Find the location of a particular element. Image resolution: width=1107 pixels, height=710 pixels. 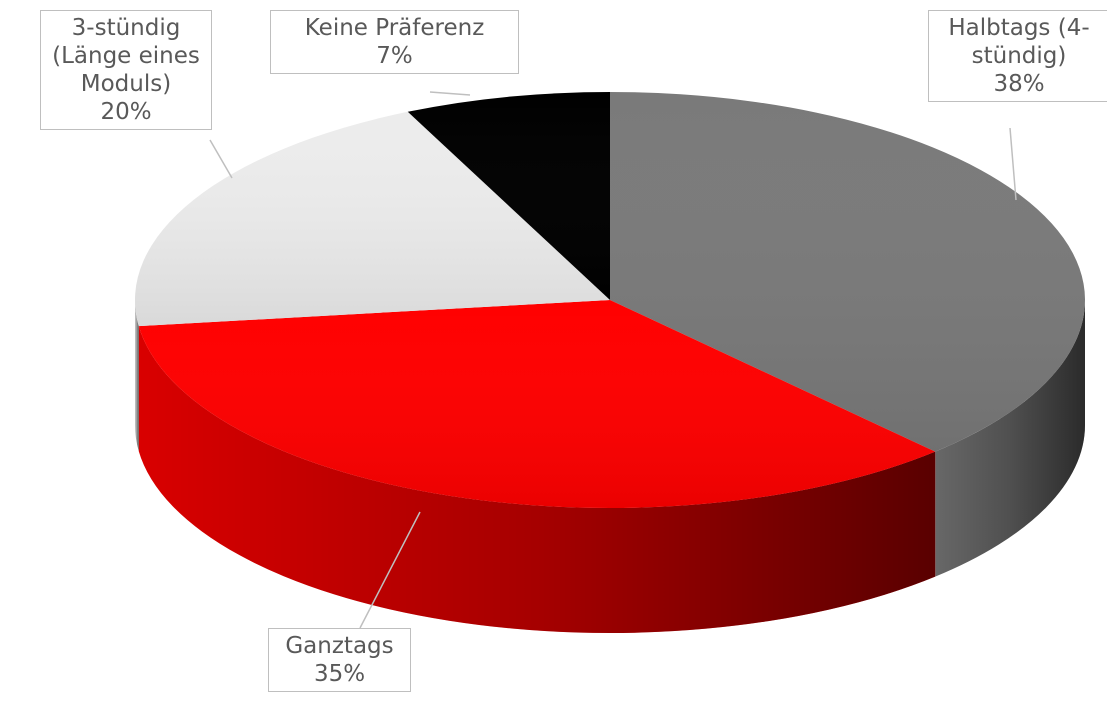

data-label: 3-stündig (Länge eines Moduls) 20% is located at coordinates (126, 70).